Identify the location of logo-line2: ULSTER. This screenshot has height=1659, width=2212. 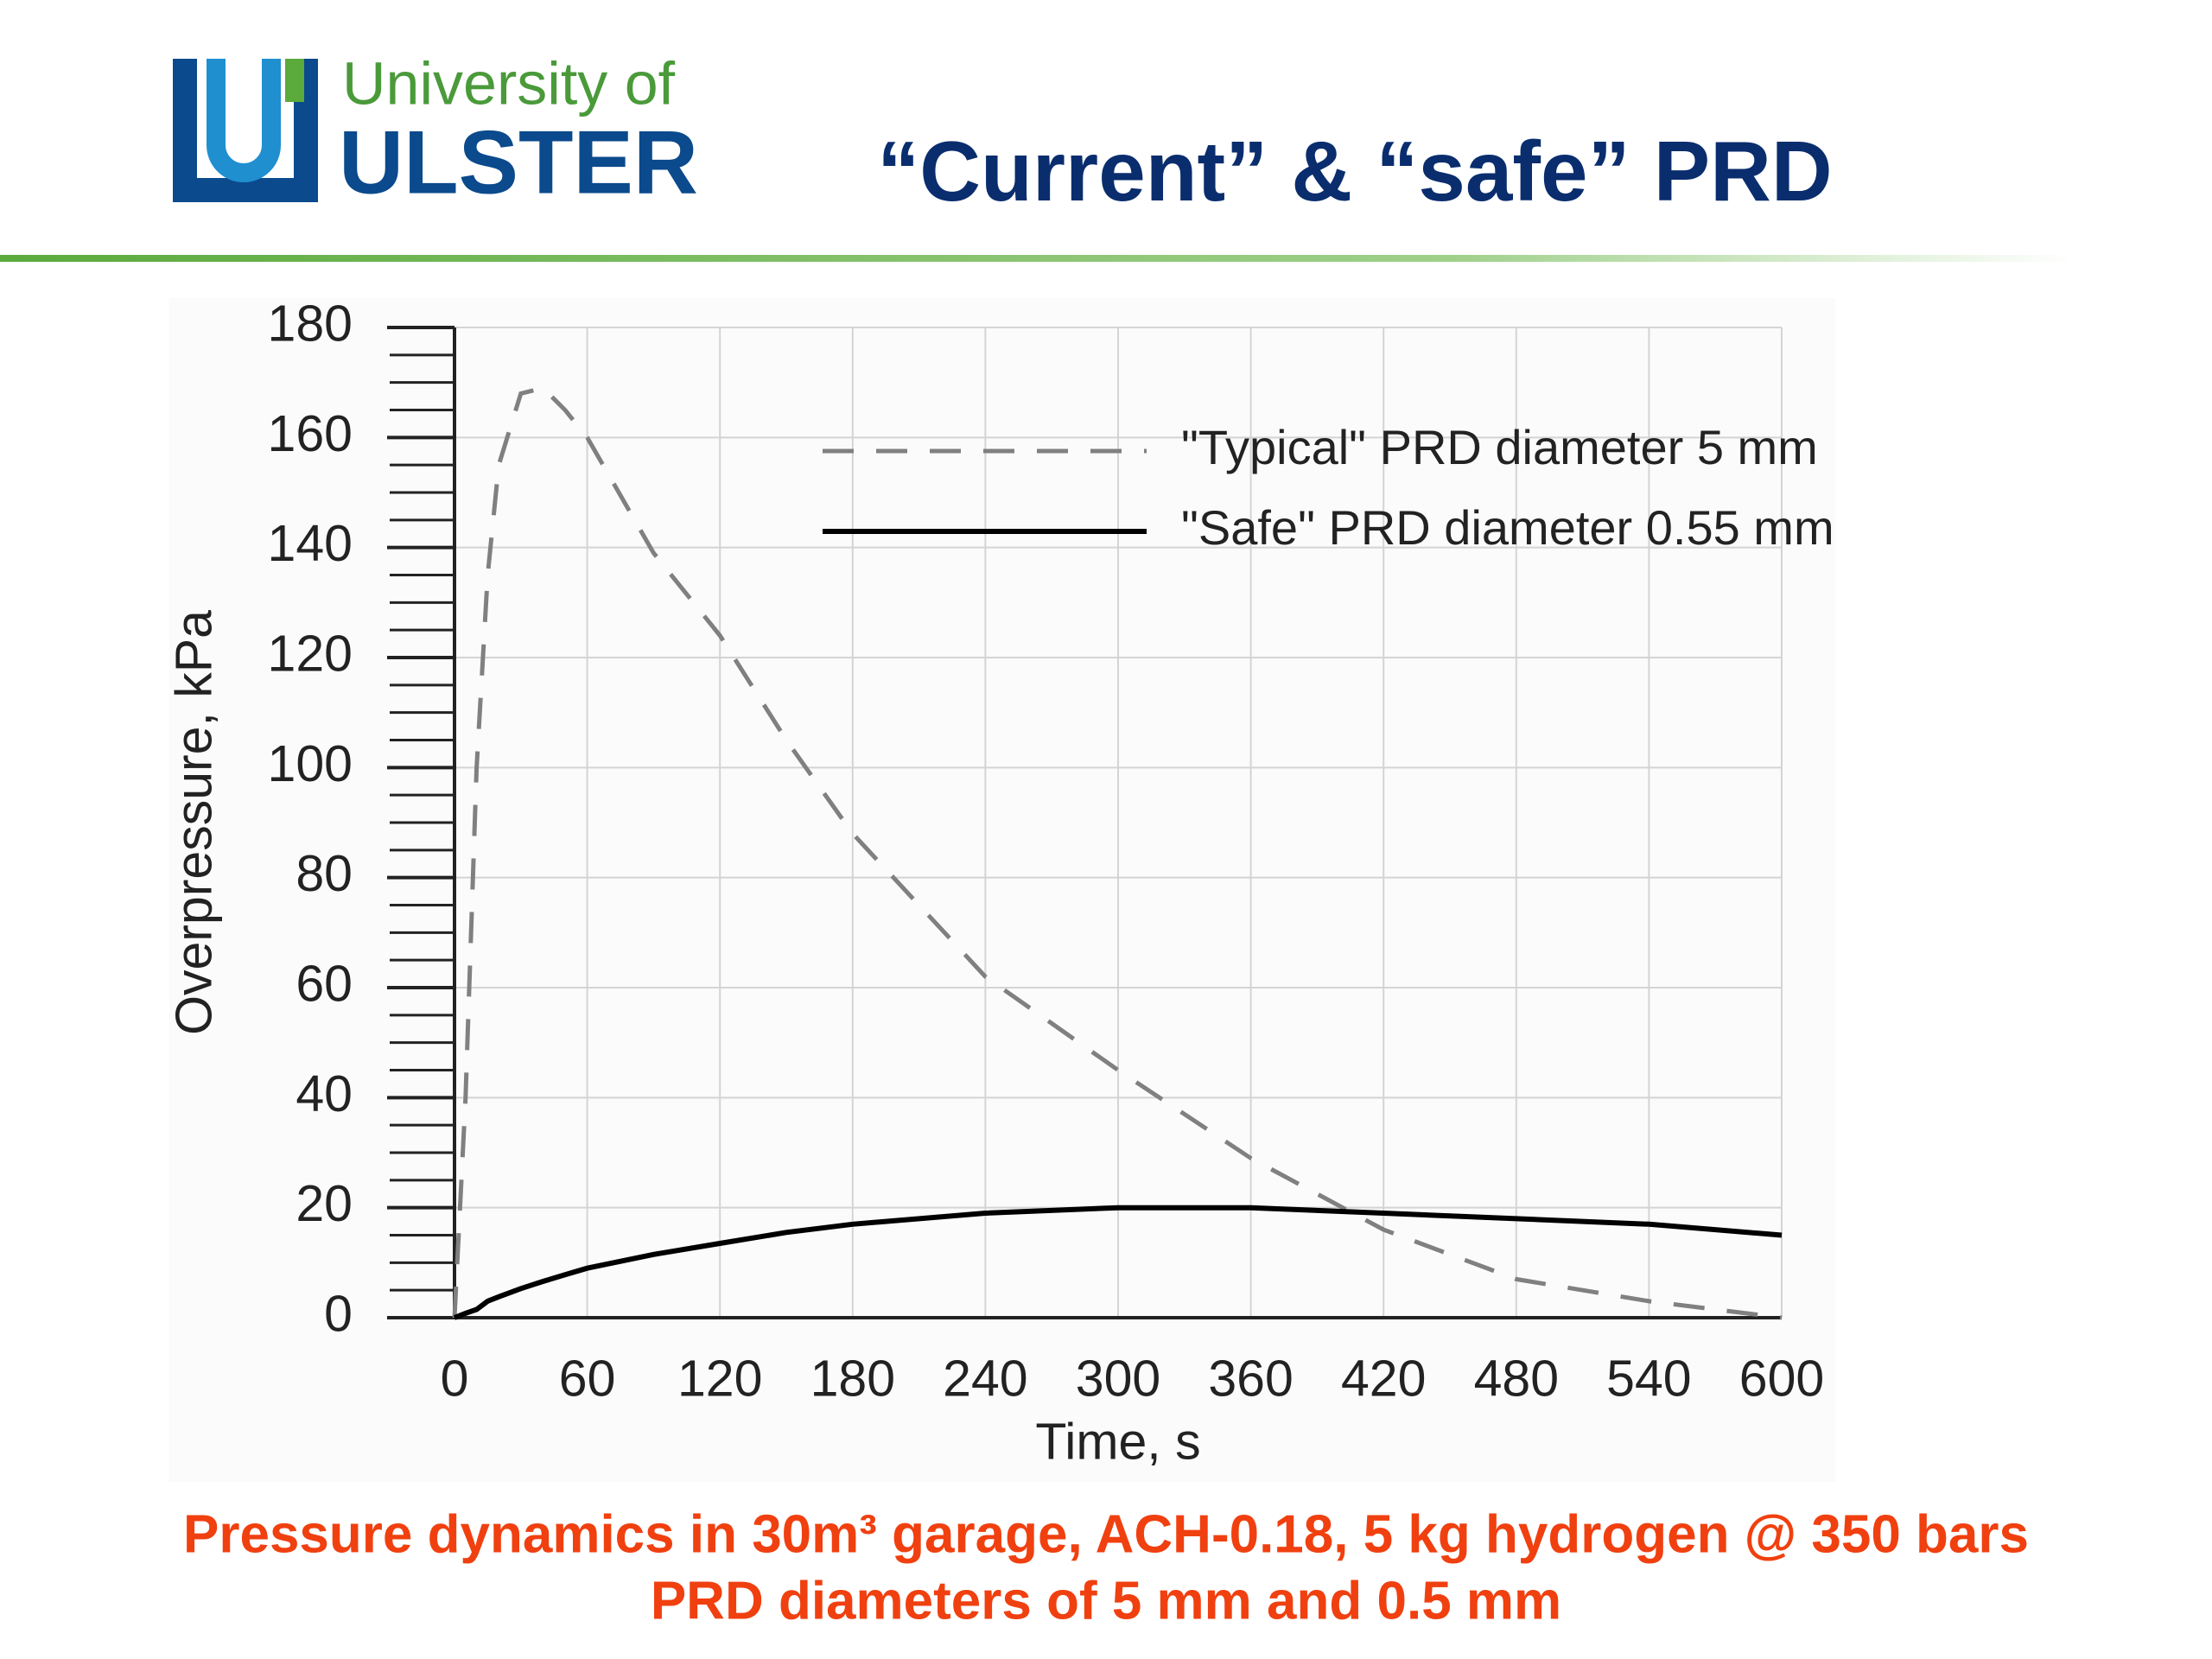
(518, 162).